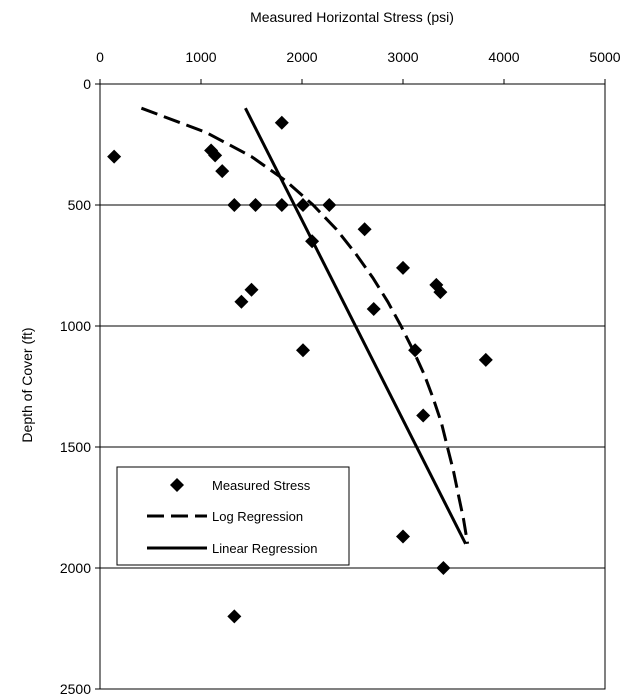 This screenshot has width=635, height=700. What do you see at coordinates (75, 326) in the screenshot?
I see `y-tick-label: 1000` at bounding box center [75, 326].